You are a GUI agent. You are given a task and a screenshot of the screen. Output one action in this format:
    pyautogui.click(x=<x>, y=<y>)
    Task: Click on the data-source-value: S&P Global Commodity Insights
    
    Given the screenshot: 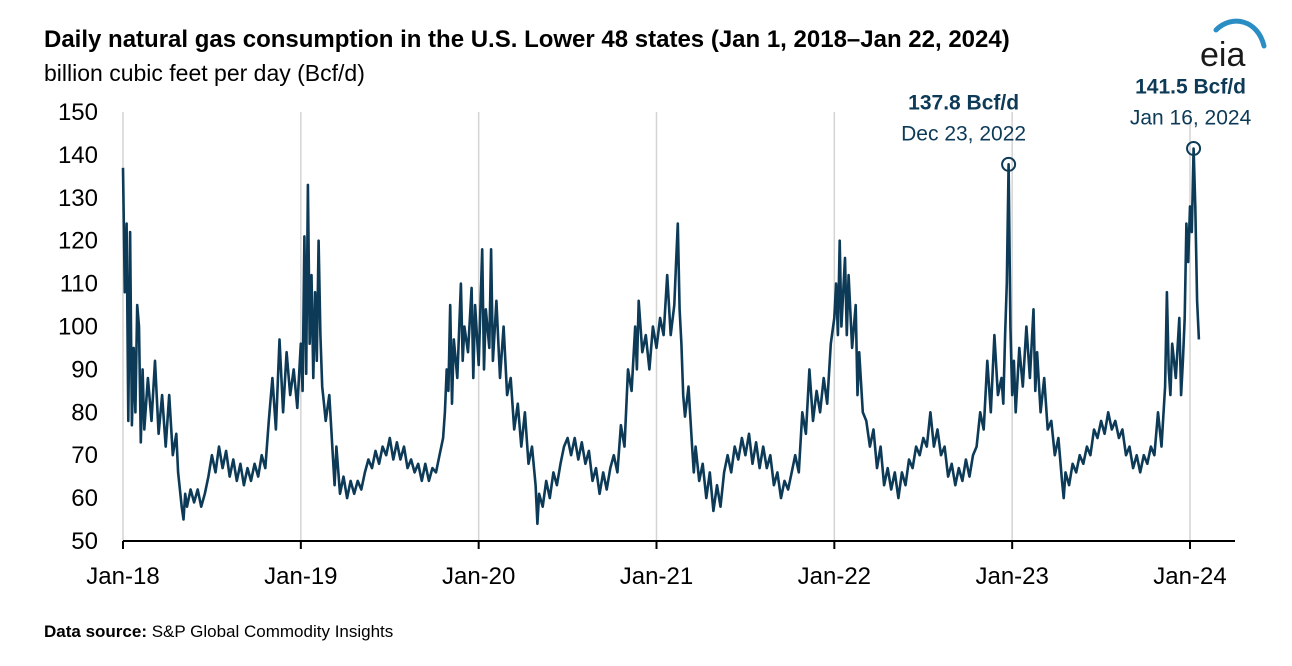 What is the action you would take?
    pyautogui.click(x=270, y=631)
    